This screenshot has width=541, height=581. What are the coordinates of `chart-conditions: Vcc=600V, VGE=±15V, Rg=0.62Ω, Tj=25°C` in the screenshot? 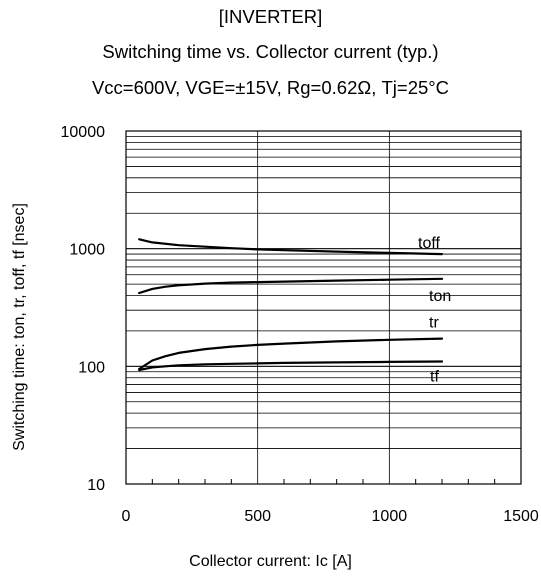 It's located at (270, 87).